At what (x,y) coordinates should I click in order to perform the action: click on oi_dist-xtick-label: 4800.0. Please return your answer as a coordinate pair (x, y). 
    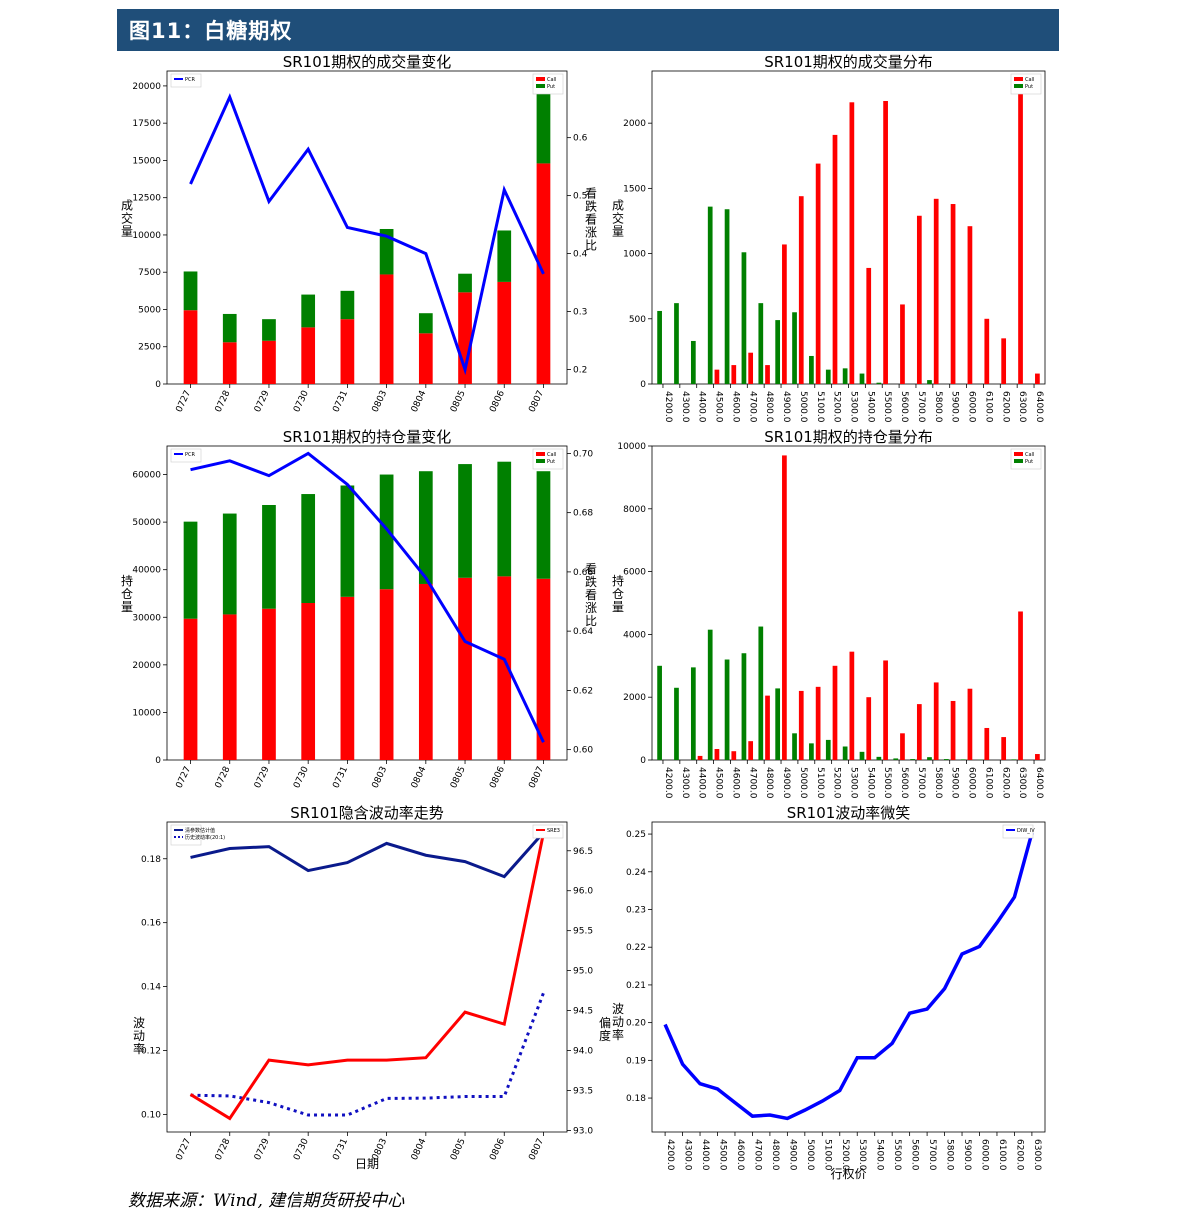
    Looking at the image, I should click on (769, 783).